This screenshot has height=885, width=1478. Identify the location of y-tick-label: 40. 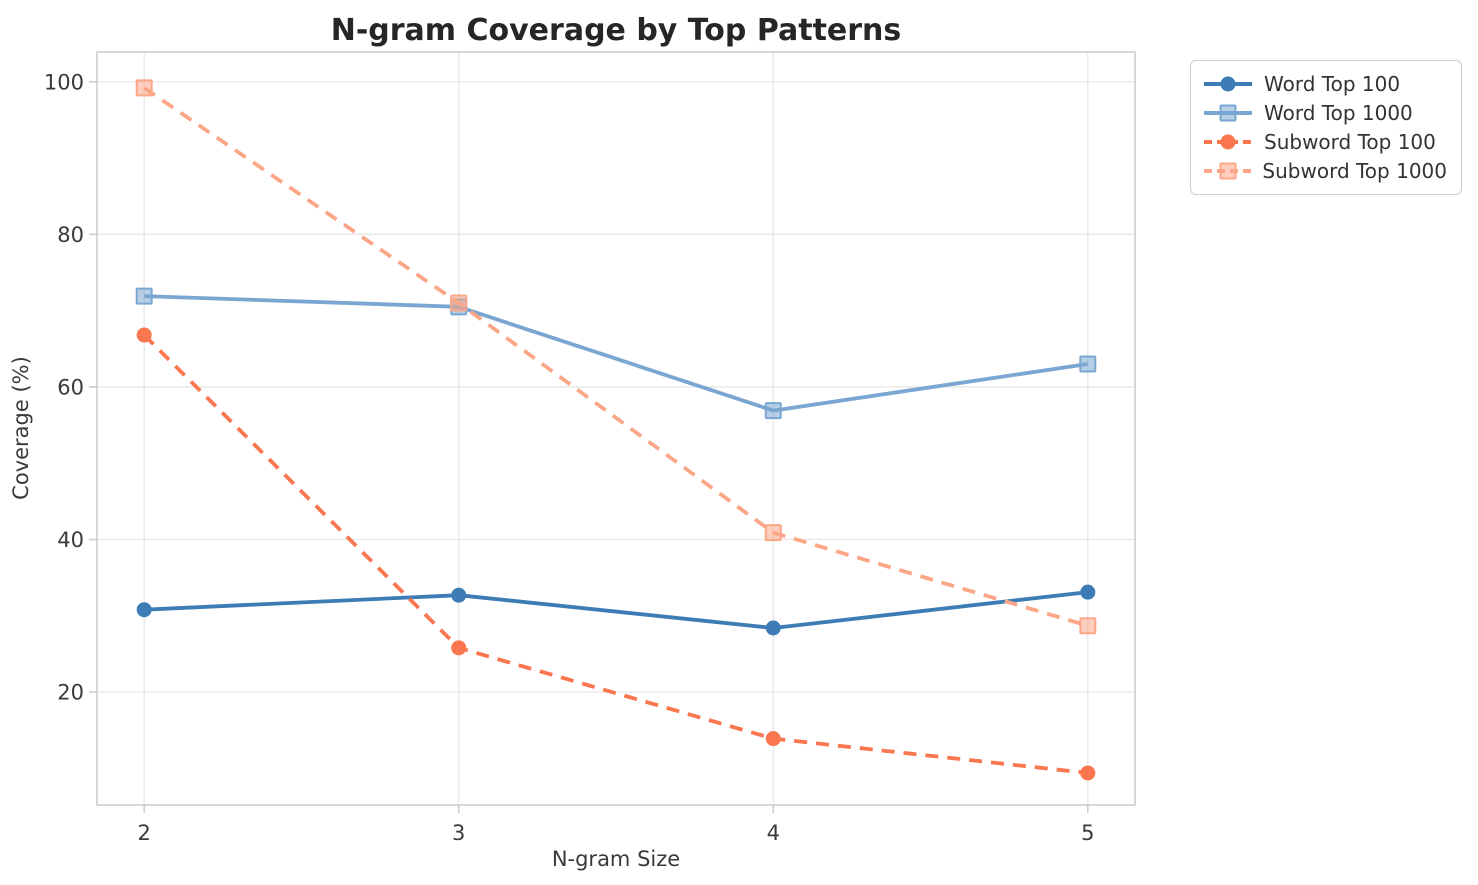
(70, 540).